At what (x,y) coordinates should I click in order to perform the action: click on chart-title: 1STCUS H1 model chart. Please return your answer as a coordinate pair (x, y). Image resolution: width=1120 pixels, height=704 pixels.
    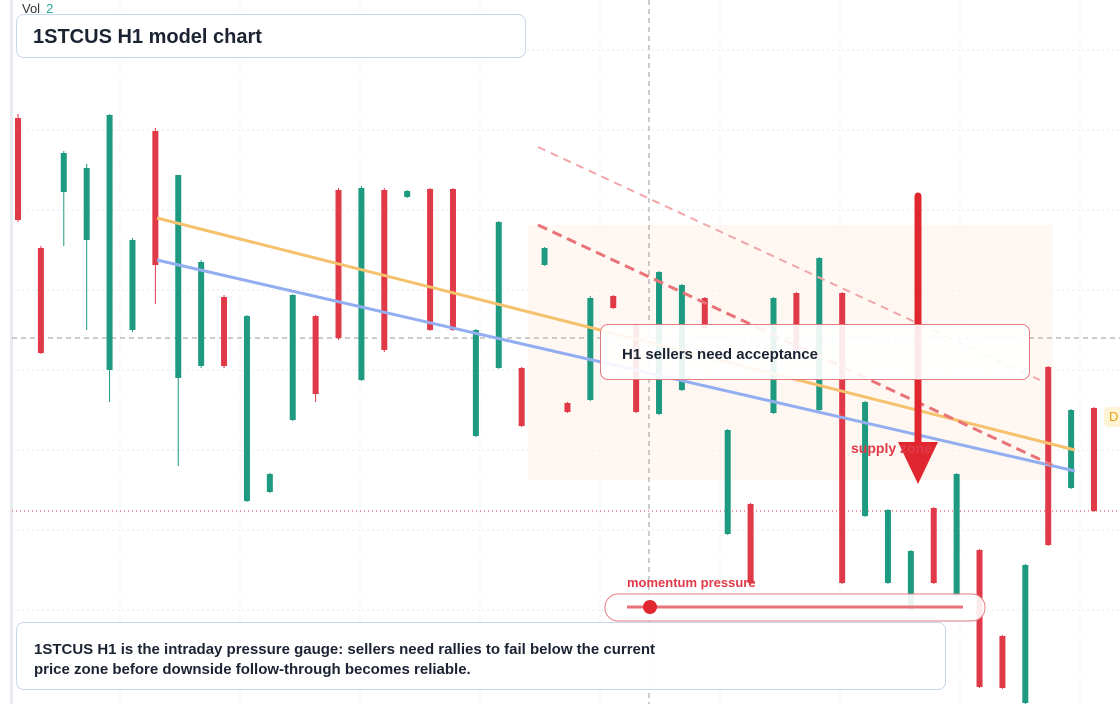
    Looking at the image, I should click on (147, 37).